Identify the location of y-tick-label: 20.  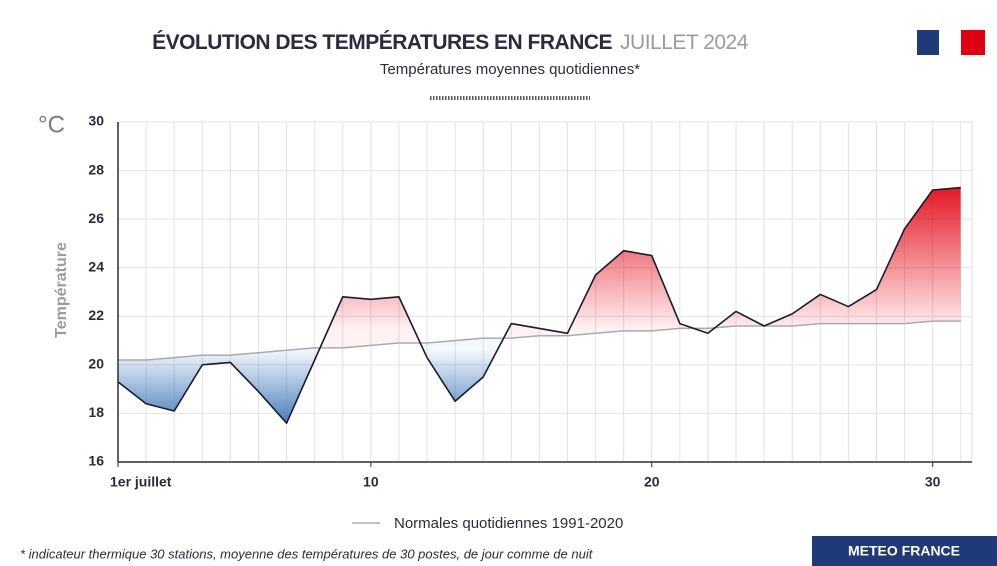
(96, 364).